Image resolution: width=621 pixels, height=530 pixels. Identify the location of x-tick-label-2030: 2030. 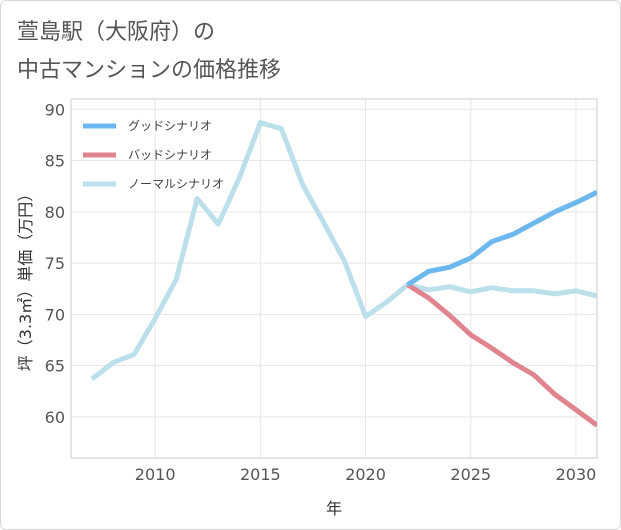
(576, 474).